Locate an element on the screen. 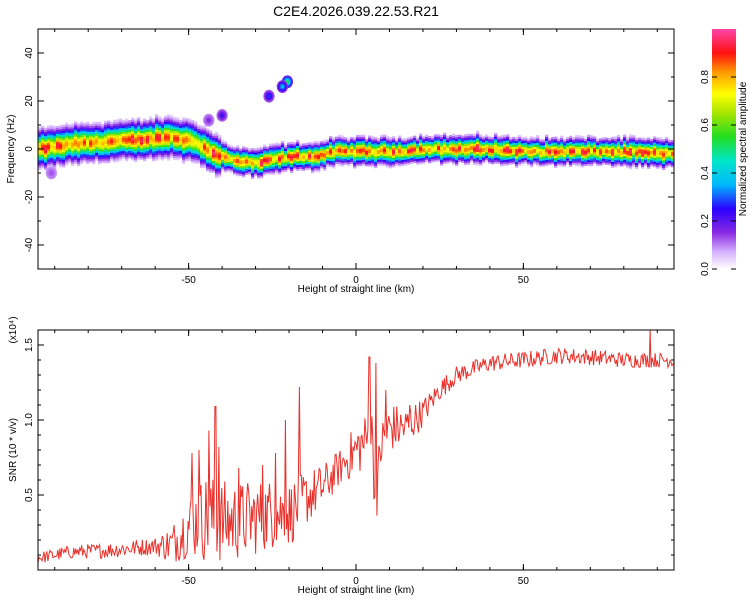  x-tick-label: 50 is located at coordinates (524, 581).